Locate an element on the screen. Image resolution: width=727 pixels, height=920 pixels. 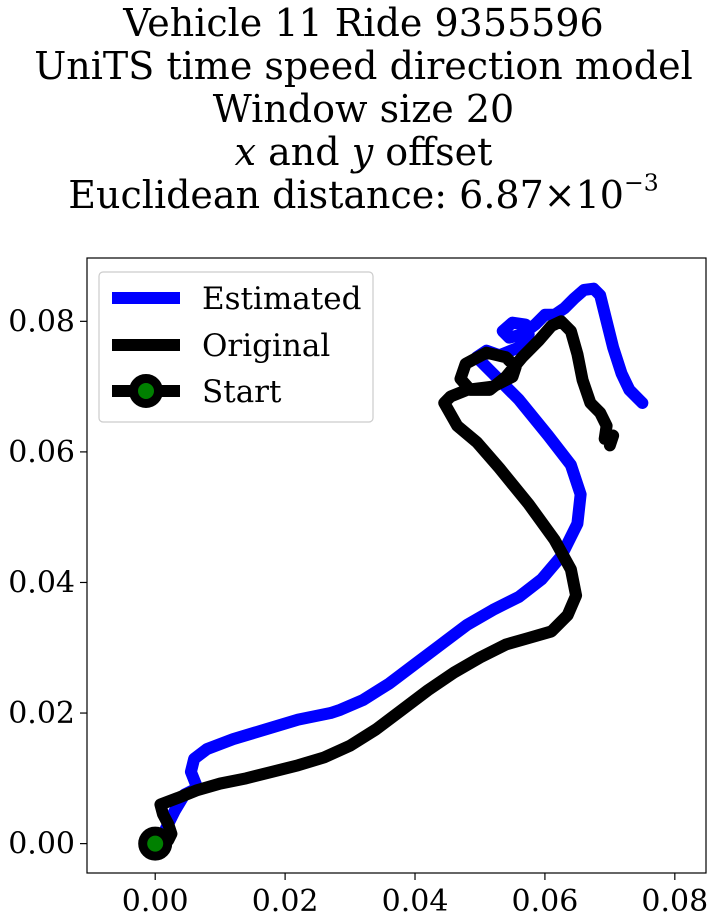
x-axis: 0.00 0.02 0.04 0.06 0.08 is located at coordinates (415, 896).